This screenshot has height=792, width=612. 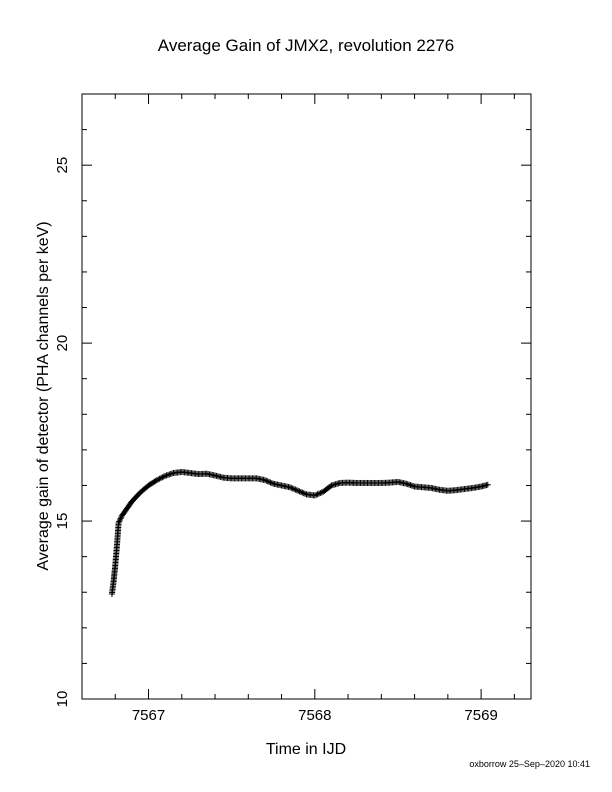 What do you see at coordinates (529, 764) in the screenshot?
I see `footer-stamp: oxborrow 25–Sep–2020 10:41` at bounding box center [529, 764].